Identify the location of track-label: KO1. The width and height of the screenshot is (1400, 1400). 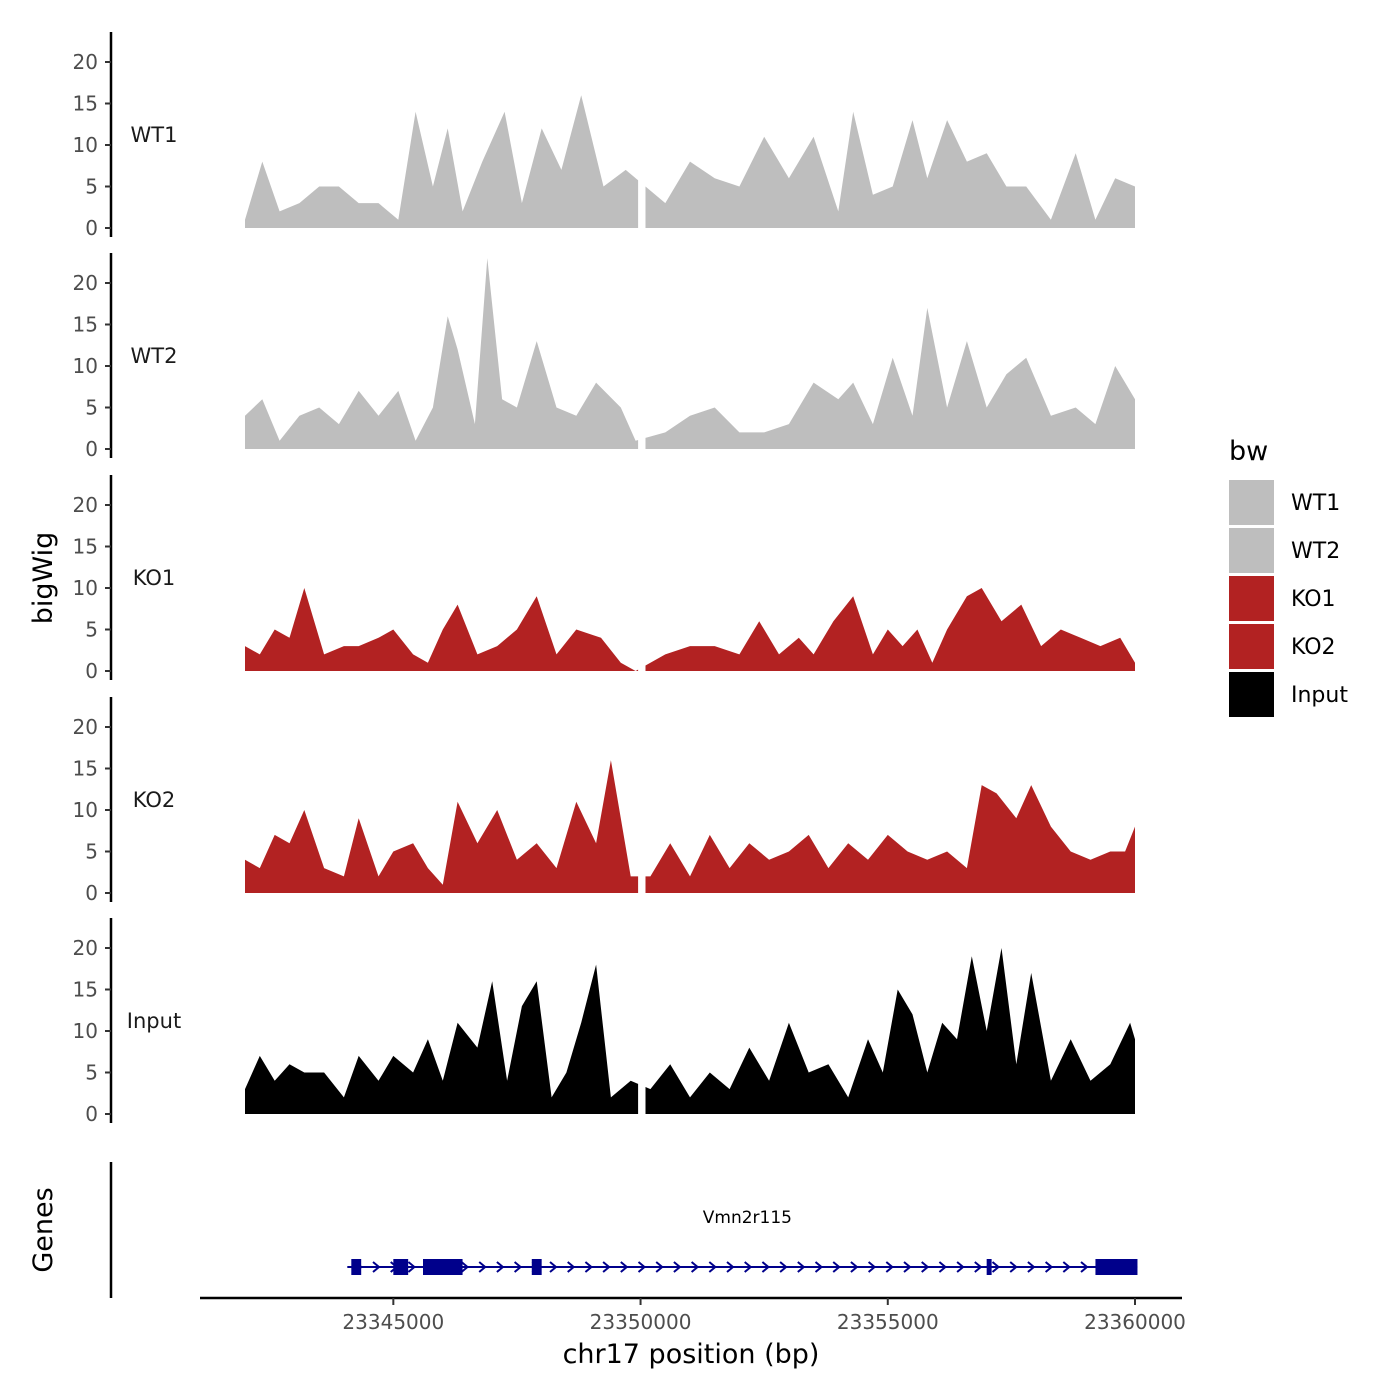
(154, 578).